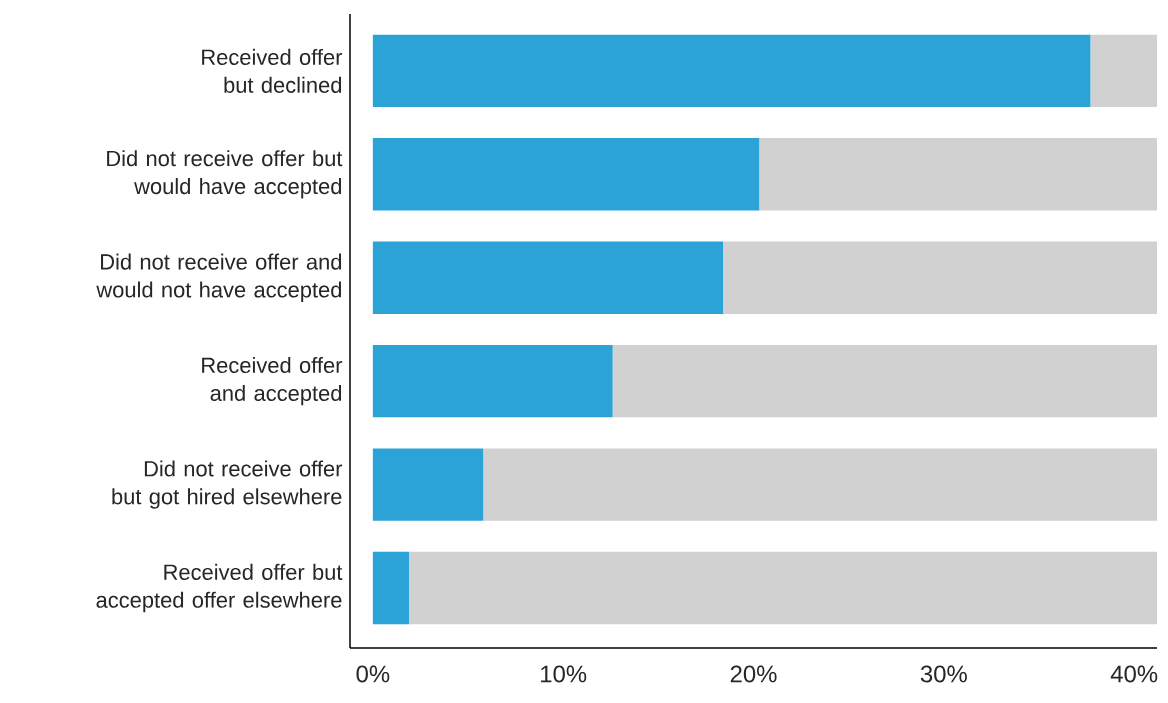 The width and height of the screenshot is (1168, 703). Describe the element at coordinates (373, 674) in the screenshot. I see `x-tick-label: 0%` at that location.